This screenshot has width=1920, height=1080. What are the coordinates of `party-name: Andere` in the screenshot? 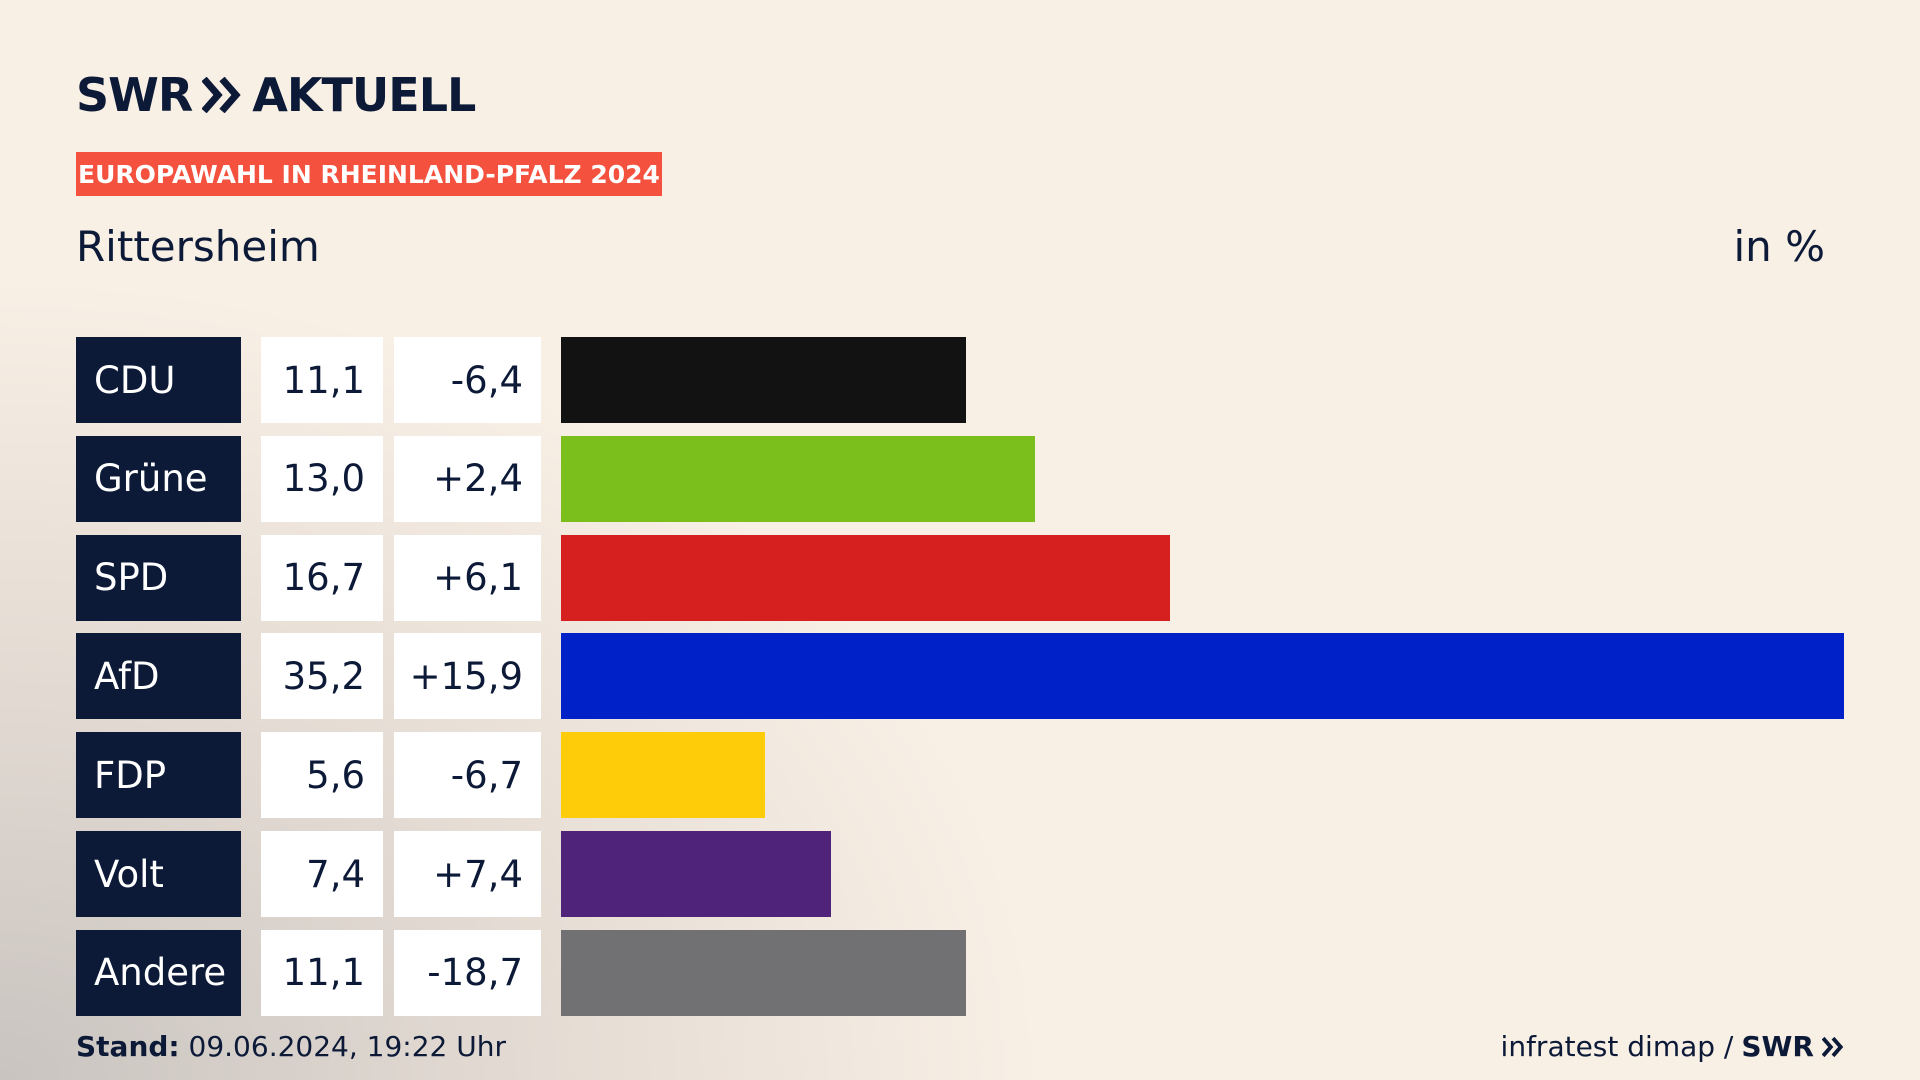 It's located at (158, 972).